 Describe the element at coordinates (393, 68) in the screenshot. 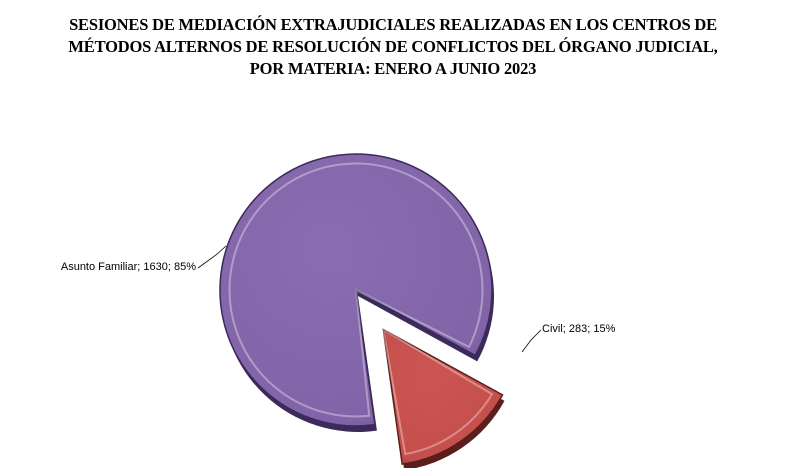

I see `chart-title-line-3: POR MATERIA: ENERO A JUNIO 2023` at that location.